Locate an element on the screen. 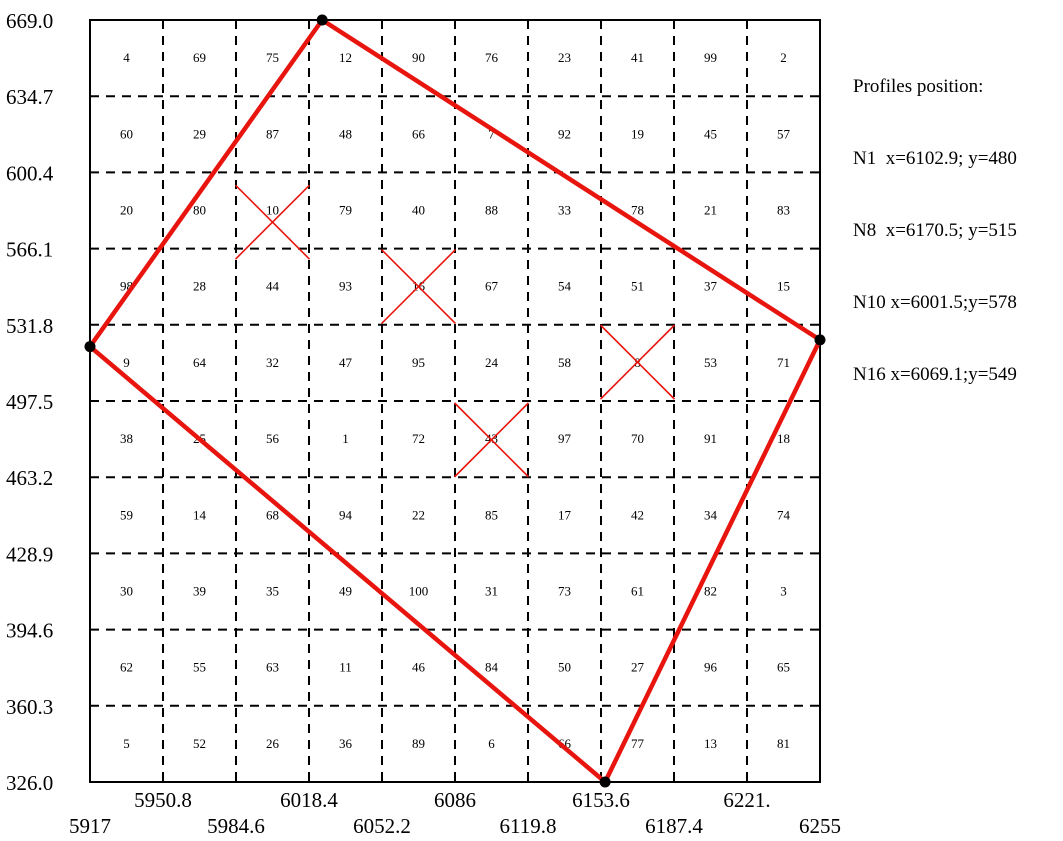  cell-number: 84 is located at coordinates (492, 667).